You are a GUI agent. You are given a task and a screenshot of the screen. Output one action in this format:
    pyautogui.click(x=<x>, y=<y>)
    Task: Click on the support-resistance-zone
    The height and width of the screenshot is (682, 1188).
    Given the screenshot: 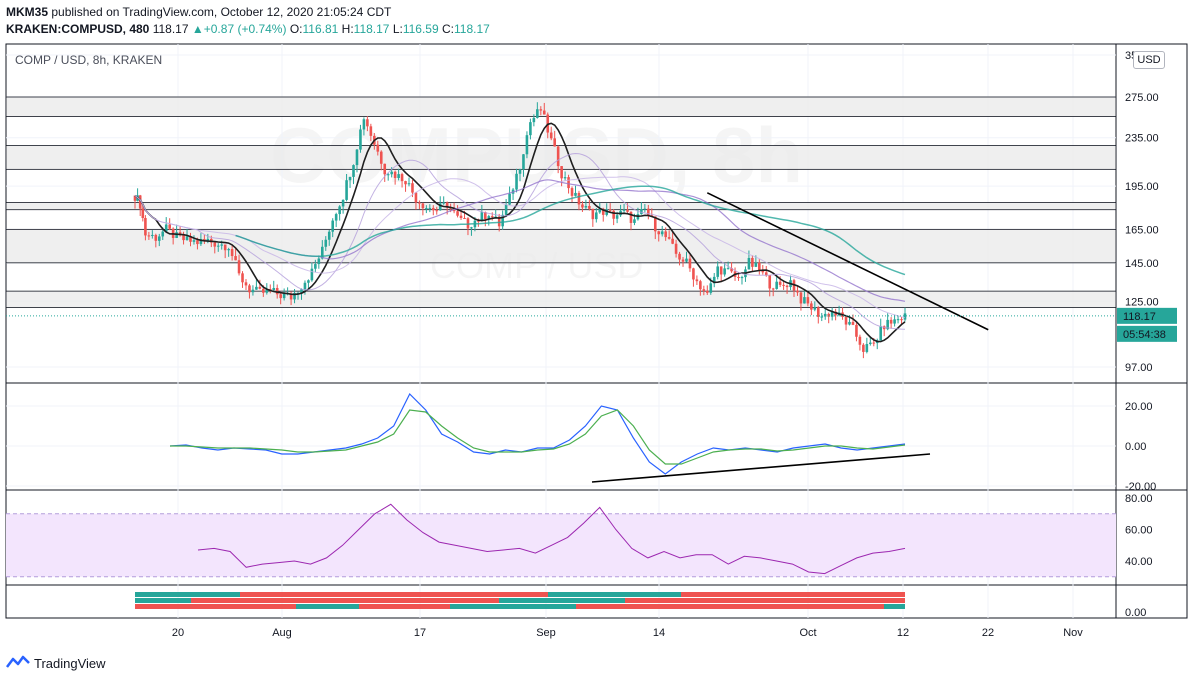 What is the action you would take?
    pyautogui.click(x=561, y=206)
    